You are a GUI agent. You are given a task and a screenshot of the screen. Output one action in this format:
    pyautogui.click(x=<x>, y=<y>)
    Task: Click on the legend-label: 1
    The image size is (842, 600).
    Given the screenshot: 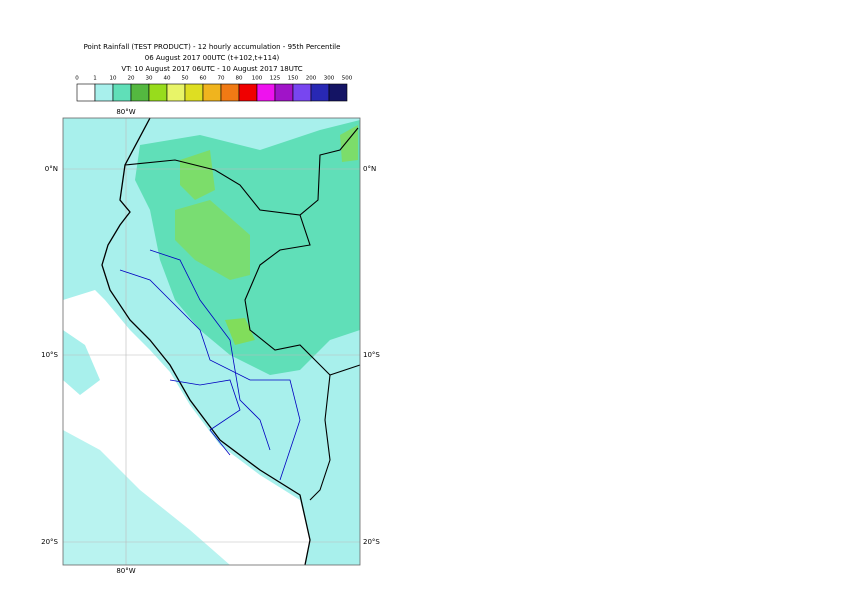 What is the action you would take?
    pyautogui.click(x=95, y=79)
    